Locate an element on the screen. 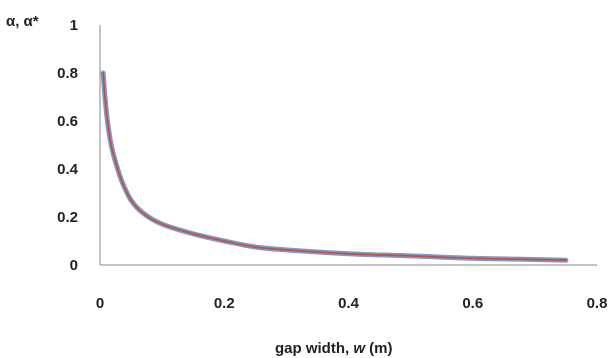 This screenshot has width=614, height=358. x-axis-title-unit: (m) is located at coordinates (379, 348).